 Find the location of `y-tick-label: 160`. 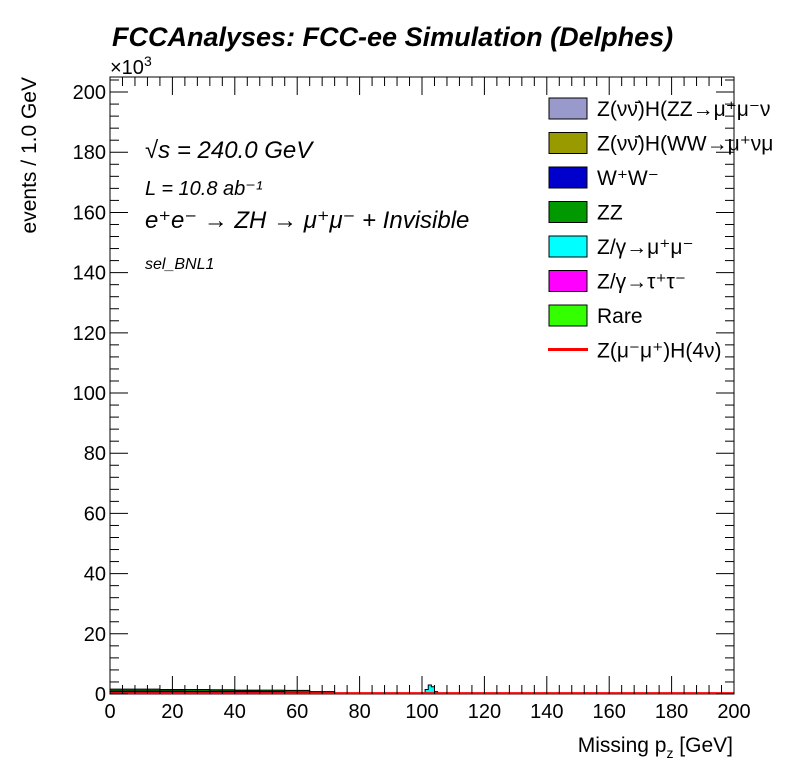

y-tick-label: 160 is located at coordinates (89, 213).